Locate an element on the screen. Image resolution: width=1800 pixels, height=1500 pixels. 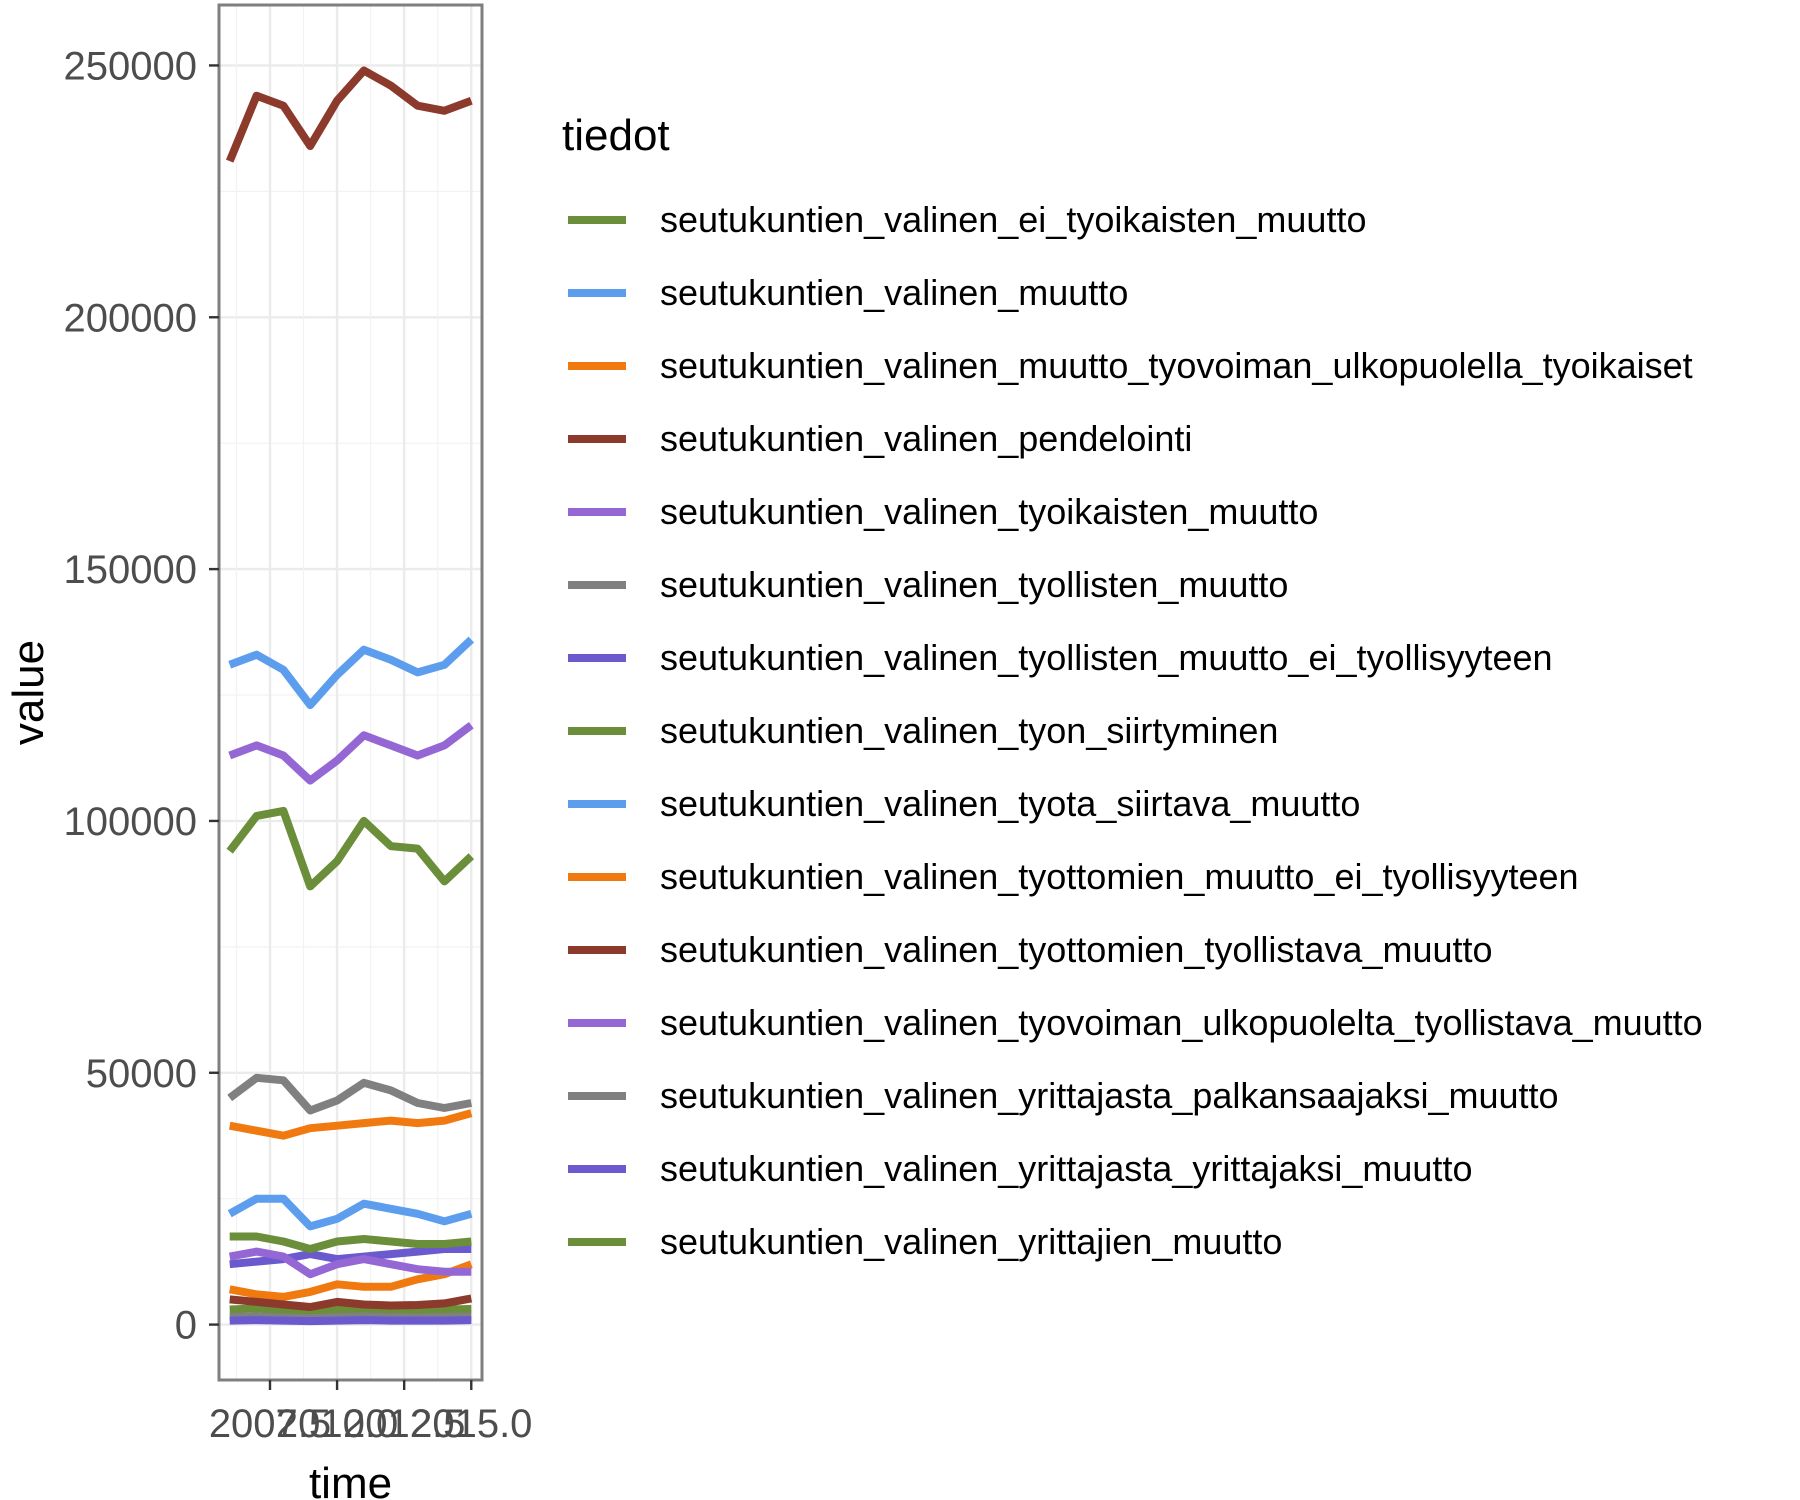
x-tick-label: 2015.0 is located at coordinates (471, 1424).